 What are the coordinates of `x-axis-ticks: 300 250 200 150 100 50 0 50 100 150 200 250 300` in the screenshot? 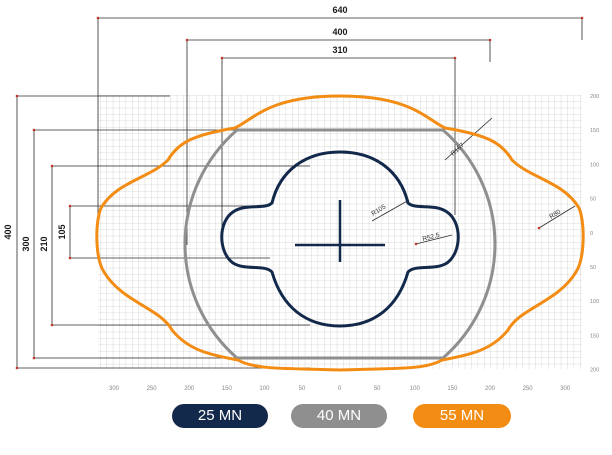 It's located at (340, 389).